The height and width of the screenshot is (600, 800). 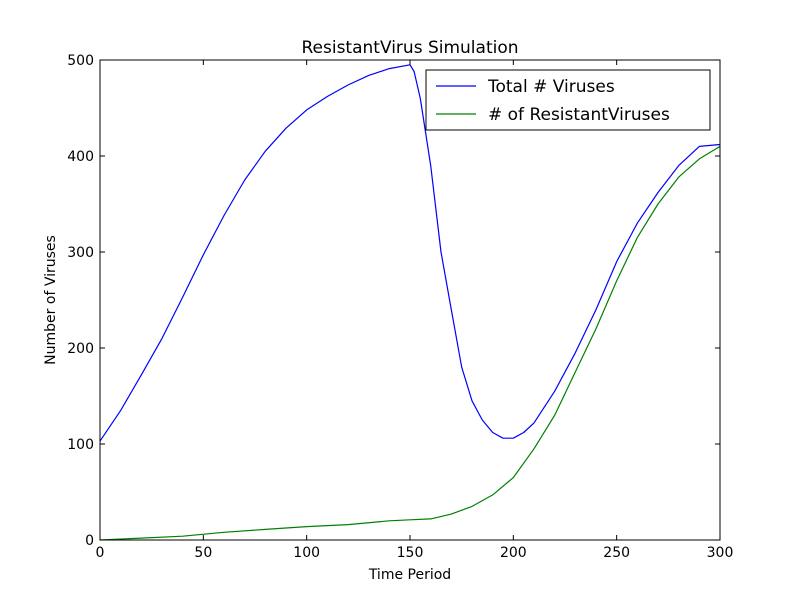 What do you see at coordinates (89, 541) in the screenshot?
I see `y-tick-label: 0` at bounding box center [89, 541].